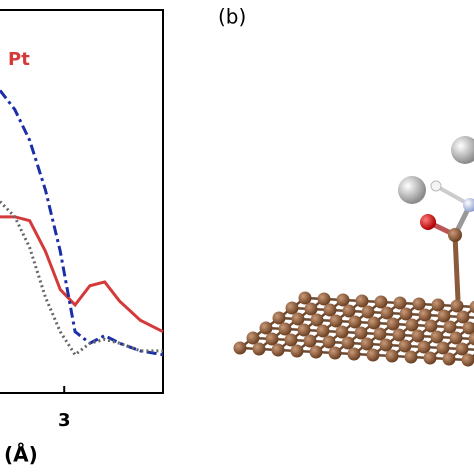  I want to click on bond, so click(456, 267).